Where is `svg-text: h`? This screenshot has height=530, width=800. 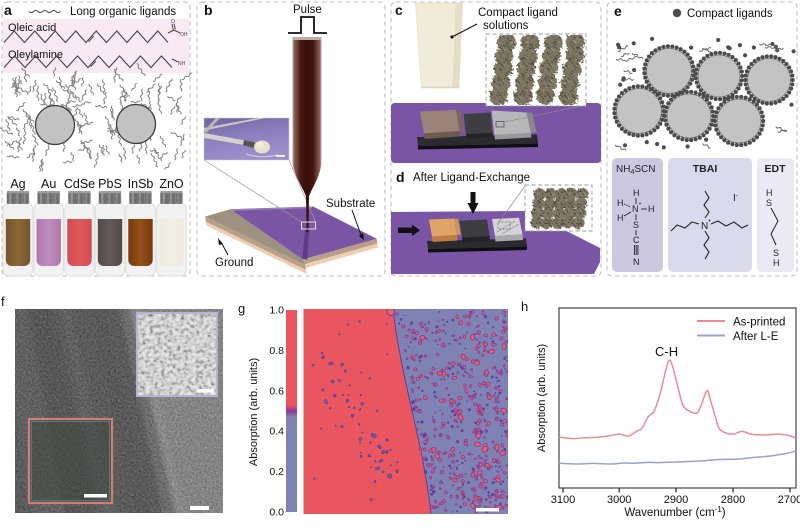 svg-text: h is located at coordinates (524, 306).